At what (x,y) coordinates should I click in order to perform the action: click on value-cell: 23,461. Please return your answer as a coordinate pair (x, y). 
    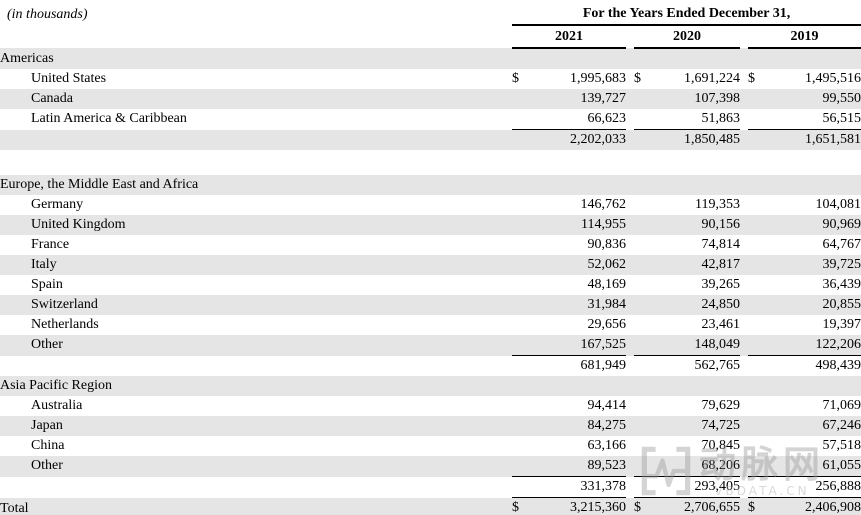
    Looking at the image, I should click on (721, 324).